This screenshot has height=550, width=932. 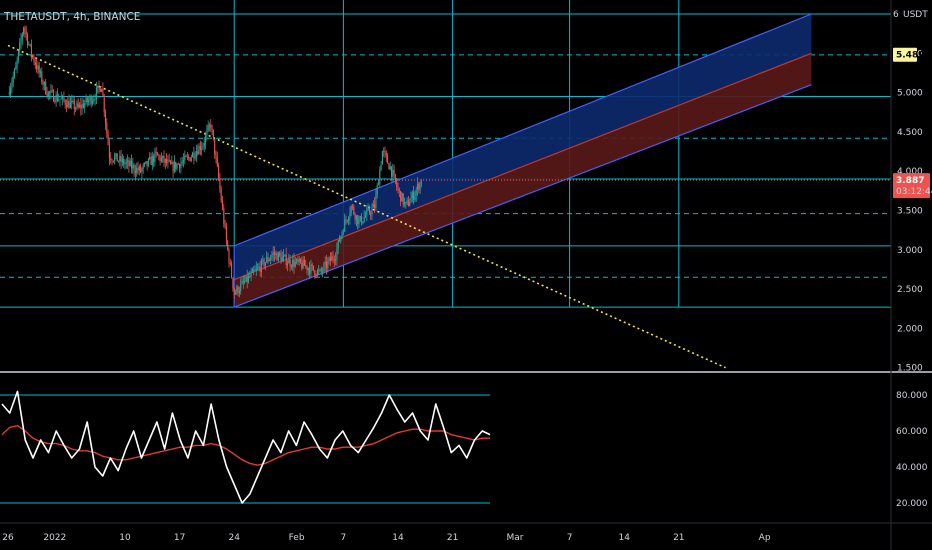 I want to click on rsi-pane, so click(x=245, y=447).